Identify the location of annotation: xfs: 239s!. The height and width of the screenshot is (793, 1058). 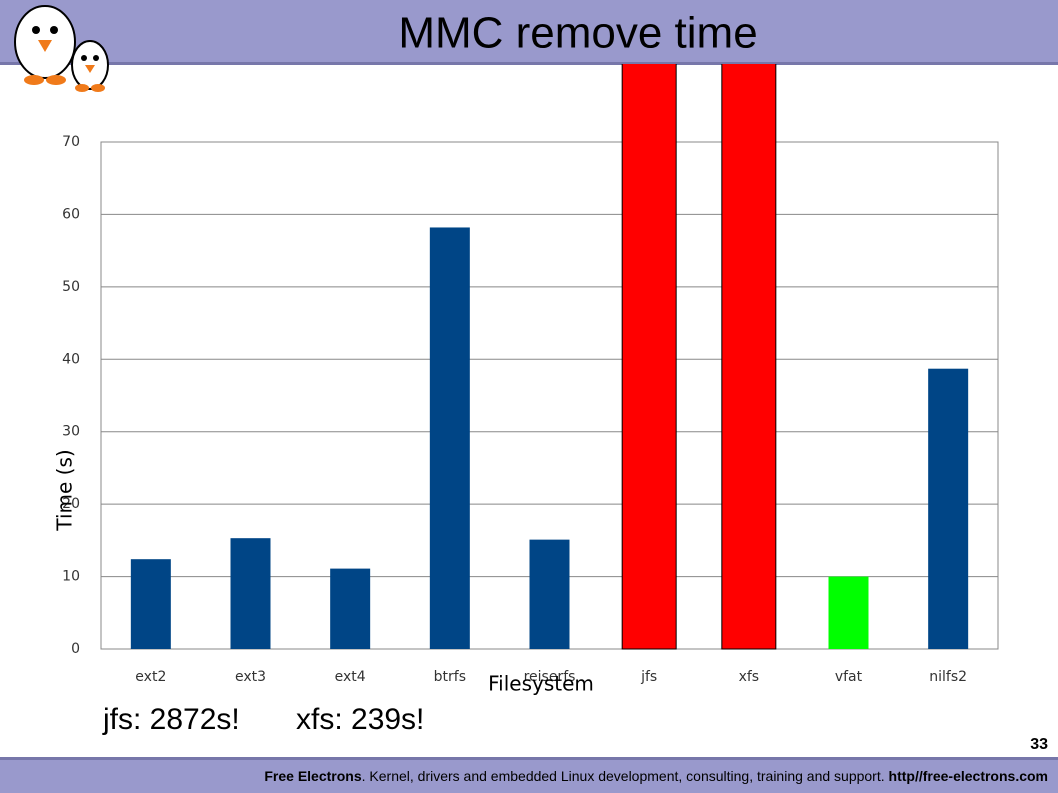
(360, 719).